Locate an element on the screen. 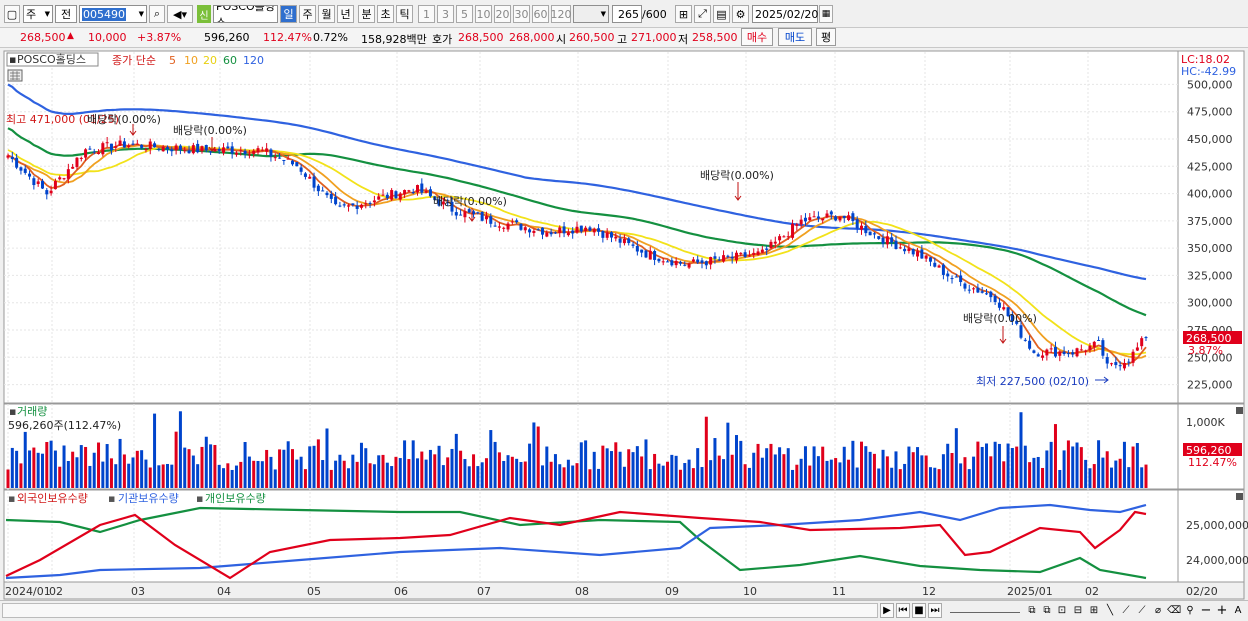  draw-tool-icon: ⊟ is located at coordinates (1078, 610).